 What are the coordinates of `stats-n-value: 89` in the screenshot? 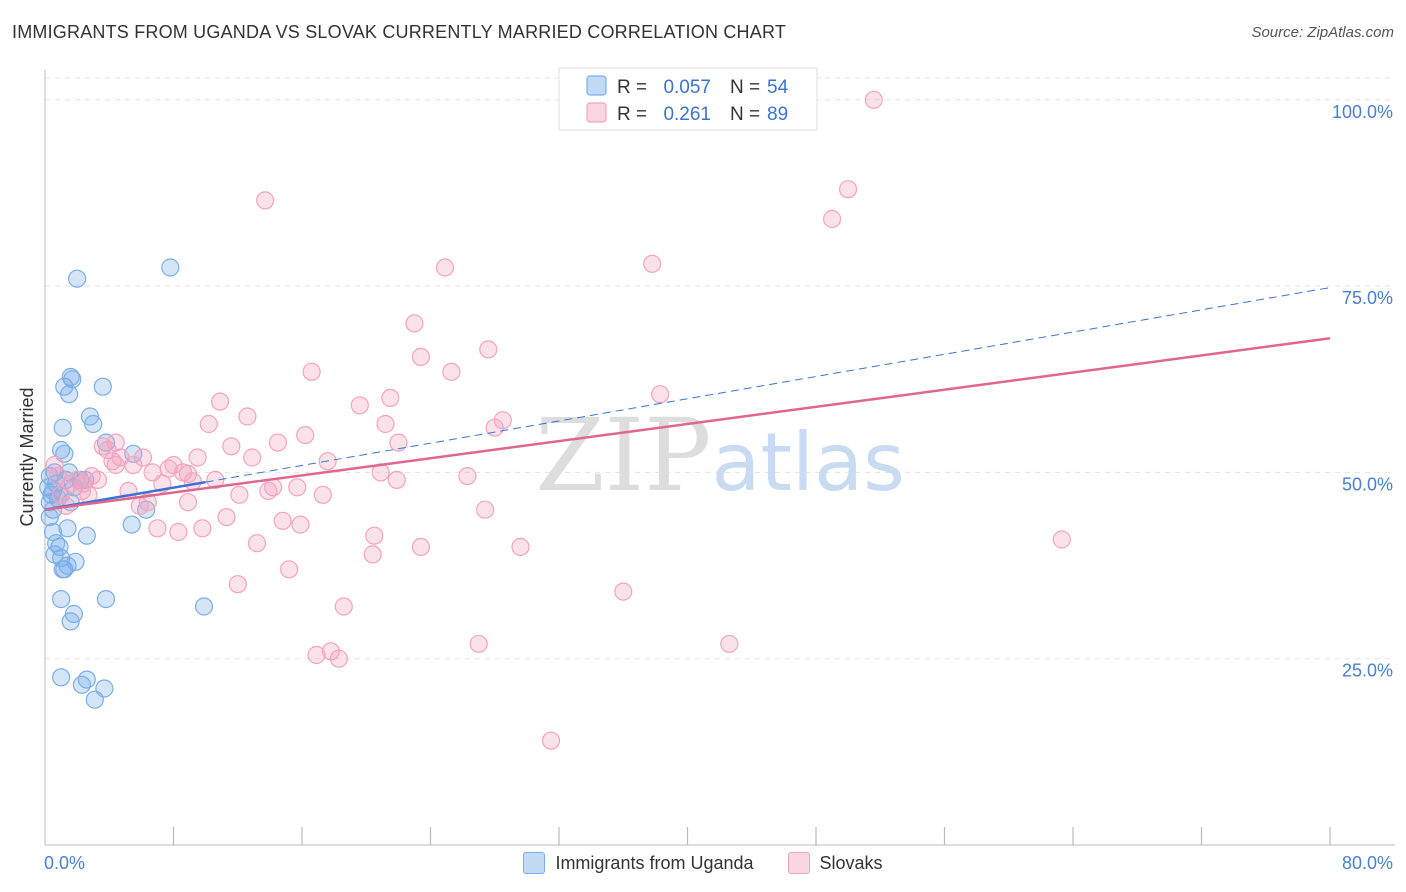 It's located at (777, 114).